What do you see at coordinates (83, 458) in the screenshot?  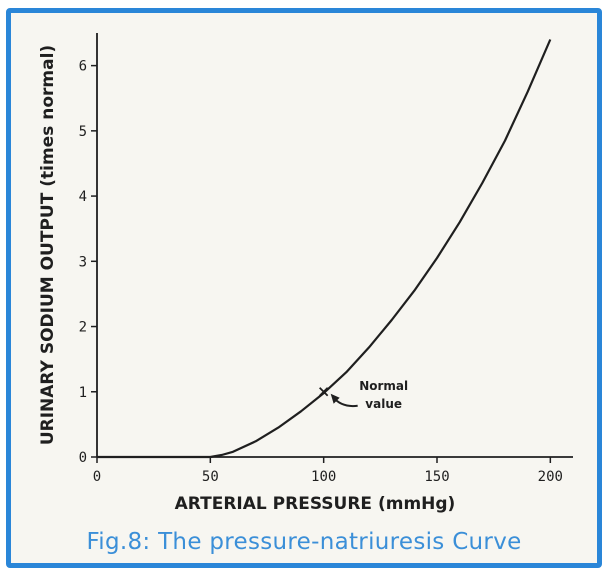 I see `y-tick-label: 0` at bounding box center [83, 458].